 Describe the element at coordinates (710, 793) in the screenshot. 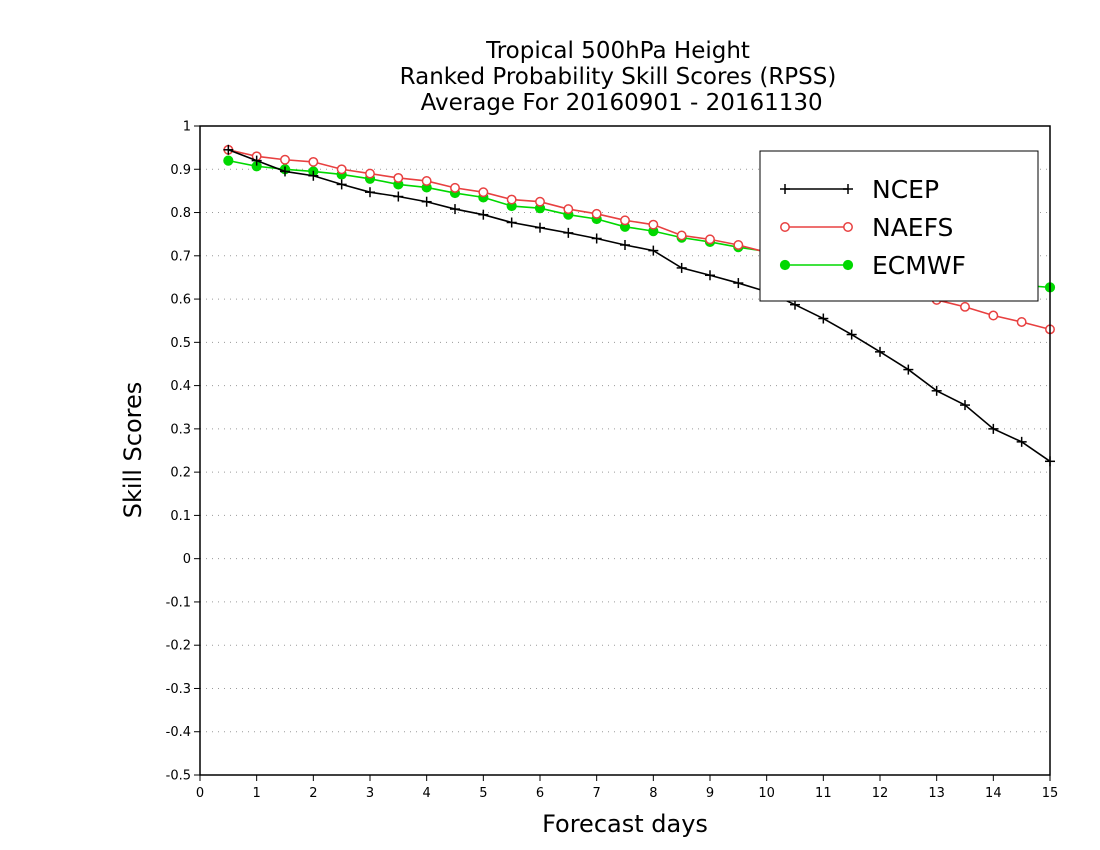

I see `x-tick-label: 9` at that location.